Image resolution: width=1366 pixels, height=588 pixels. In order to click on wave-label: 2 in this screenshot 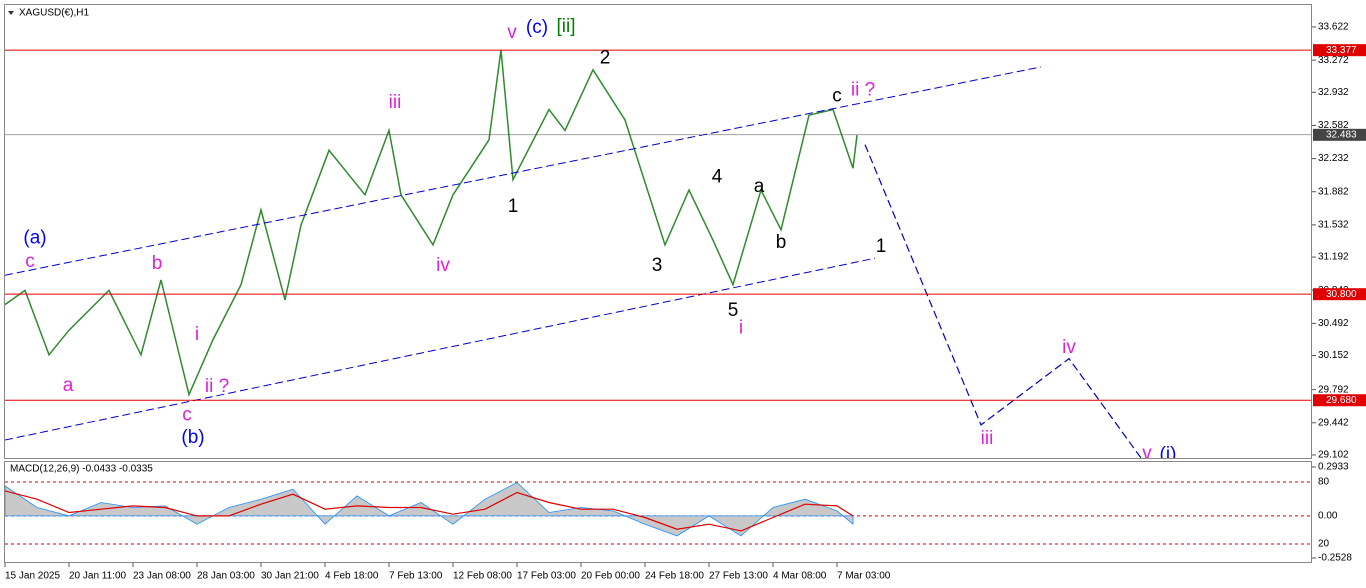, I will do `click(605, 57)`.